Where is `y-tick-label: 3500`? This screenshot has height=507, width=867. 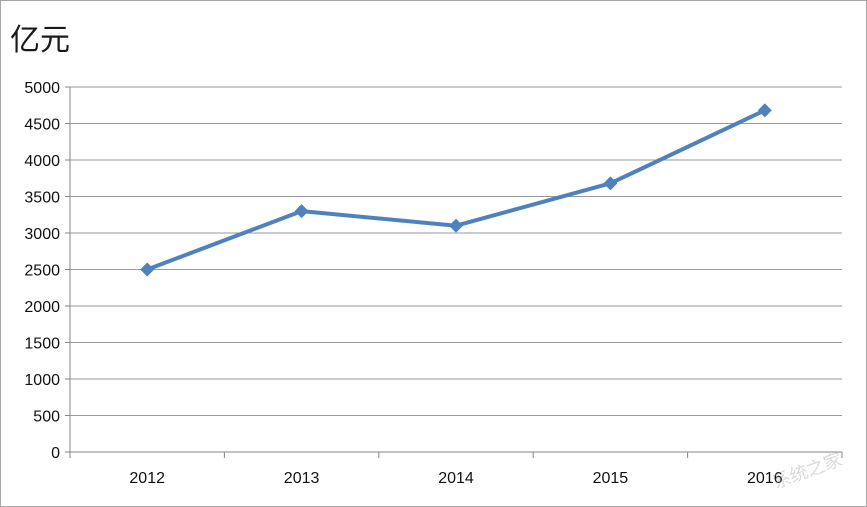 y-tick-label: 3500 is located at coordinates (42, 198).